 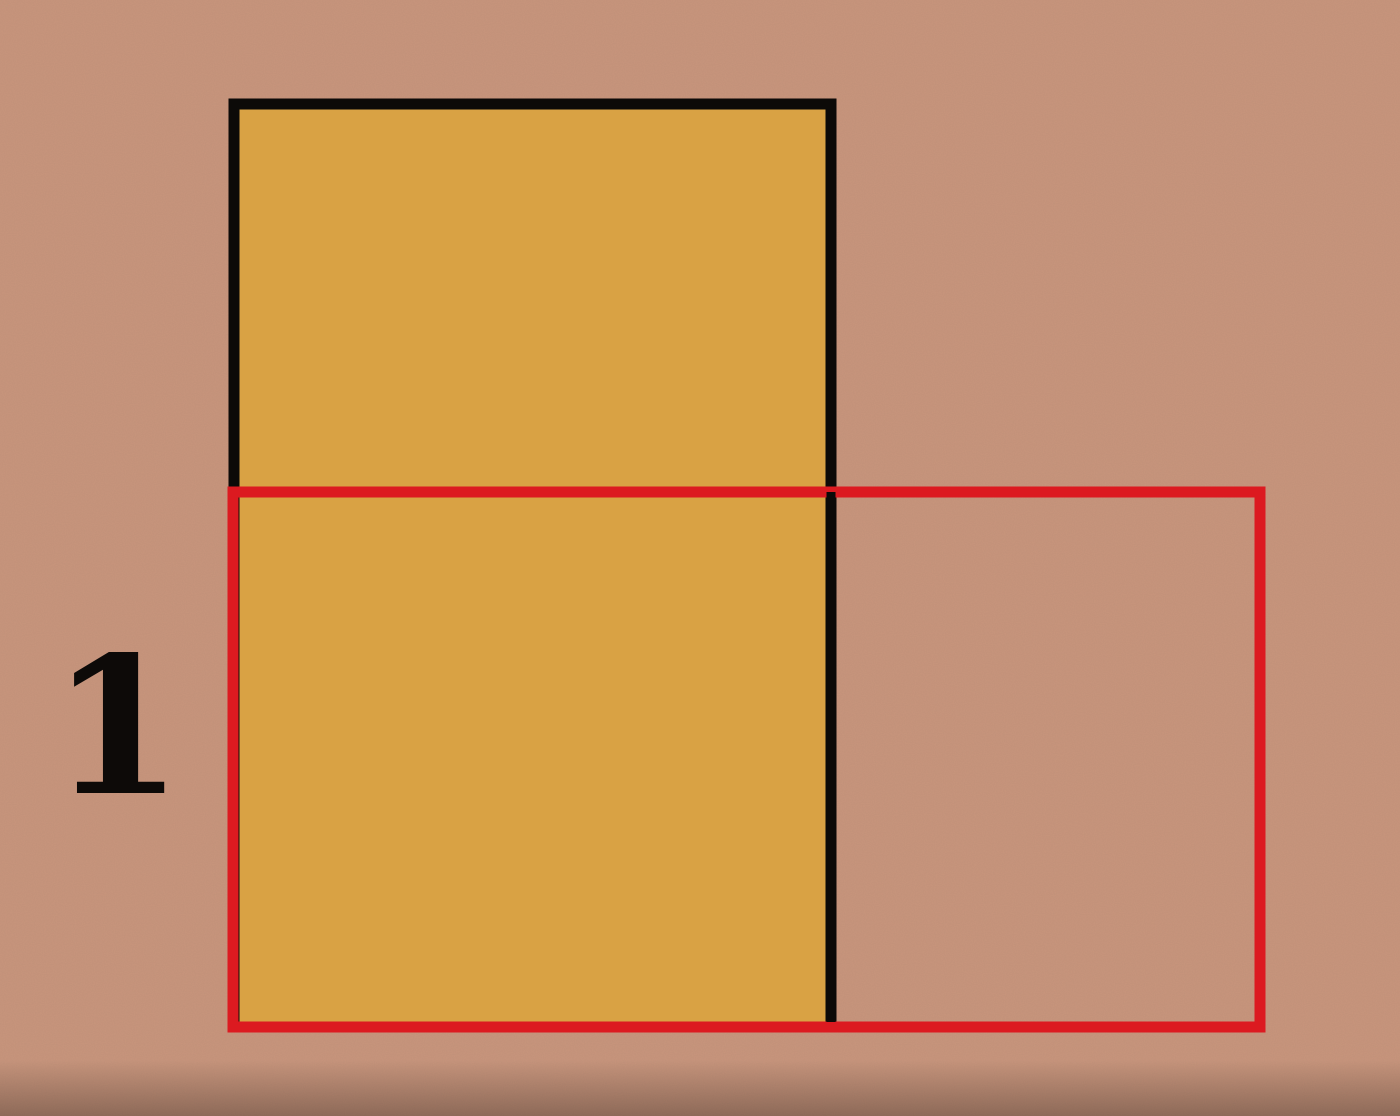 I want to click on side-length-label: 1, so click(x=117, y=726).